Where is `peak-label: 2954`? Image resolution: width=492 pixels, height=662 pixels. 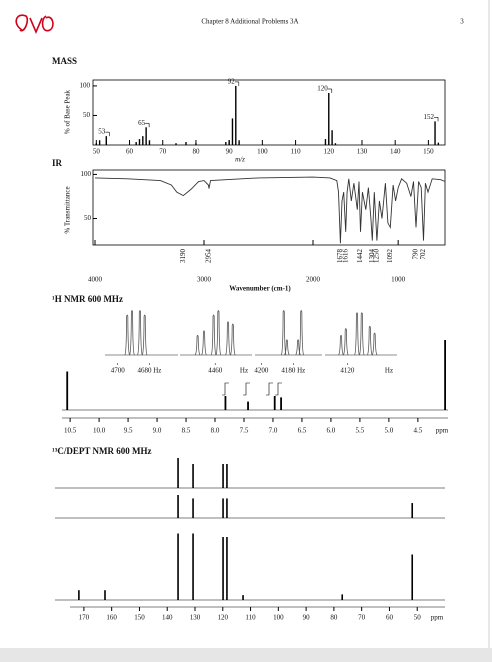
peak-label: 2954 is located at coordinates (209, 256).